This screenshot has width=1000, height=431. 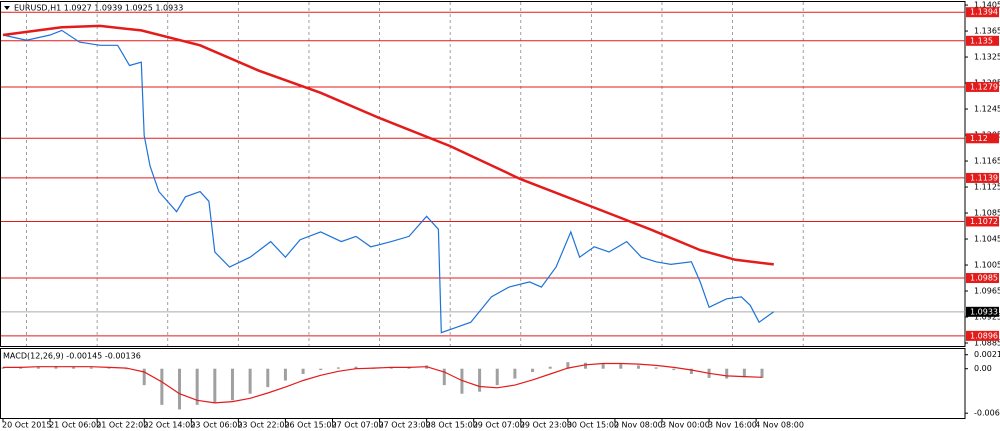 I want to click on menu-icon, so click(x=7, y=8).